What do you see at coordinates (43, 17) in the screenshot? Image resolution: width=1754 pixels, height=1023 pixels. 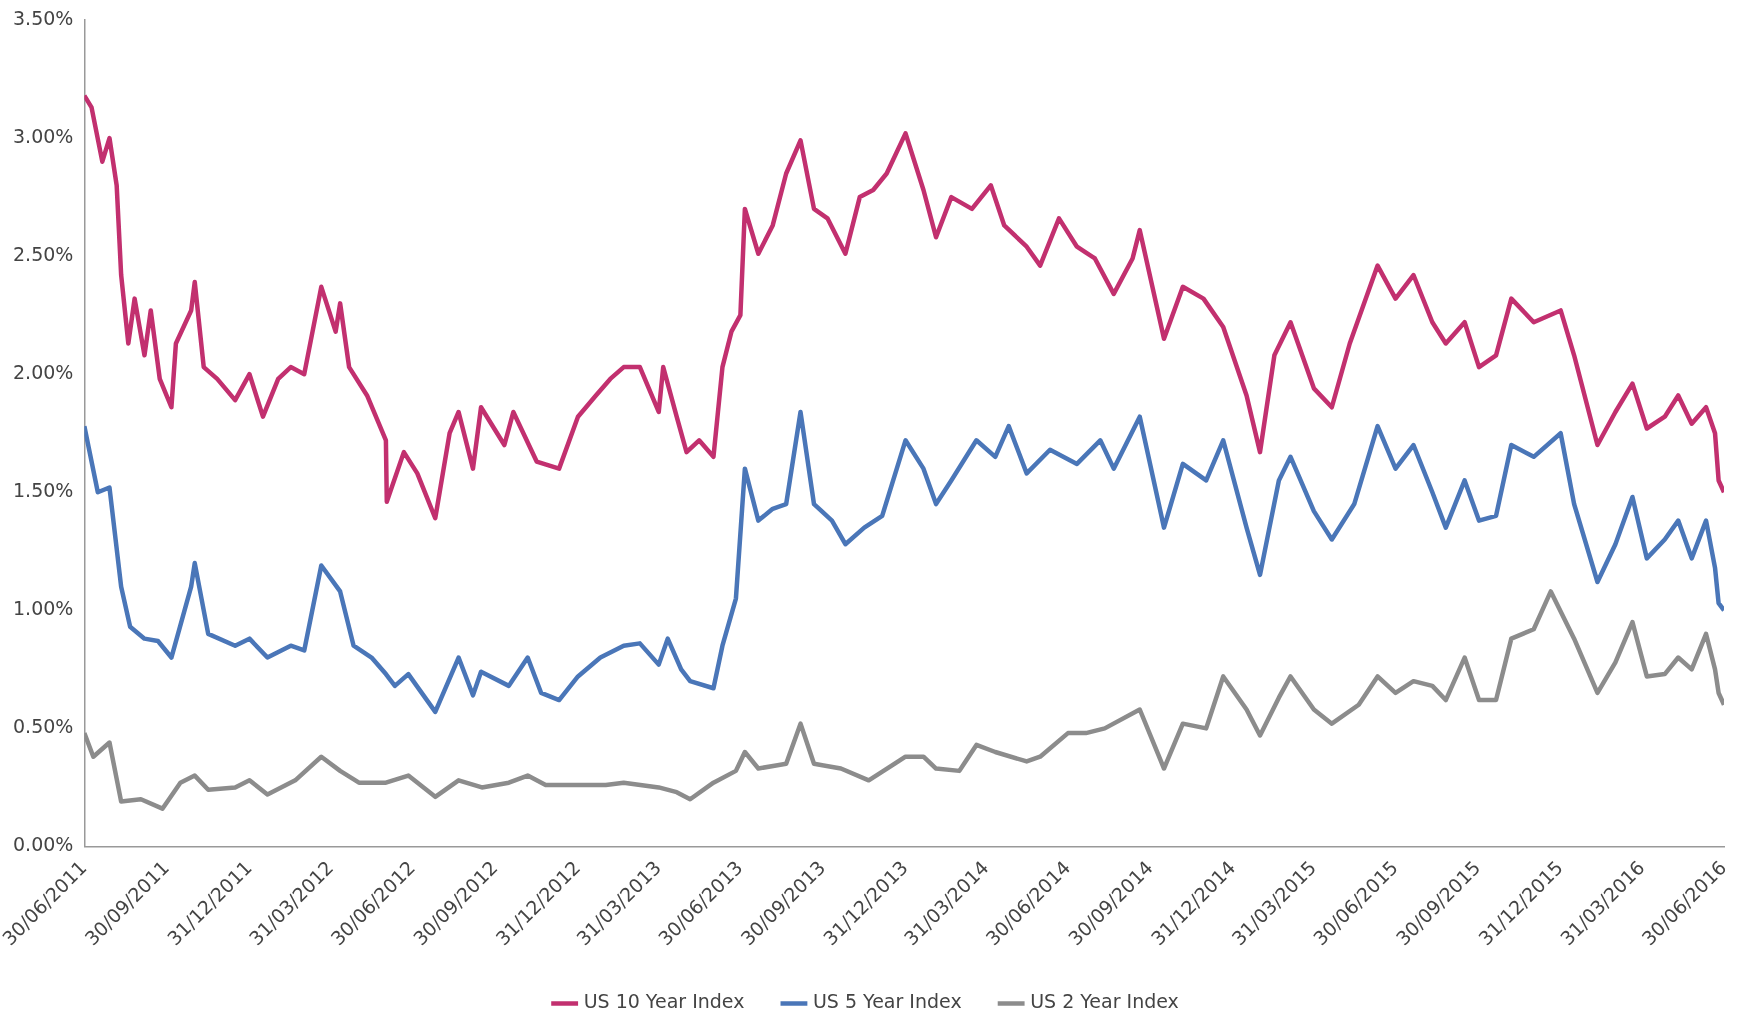 I see `y-tick-label: 3.50%` at bounding box center [43, 17].